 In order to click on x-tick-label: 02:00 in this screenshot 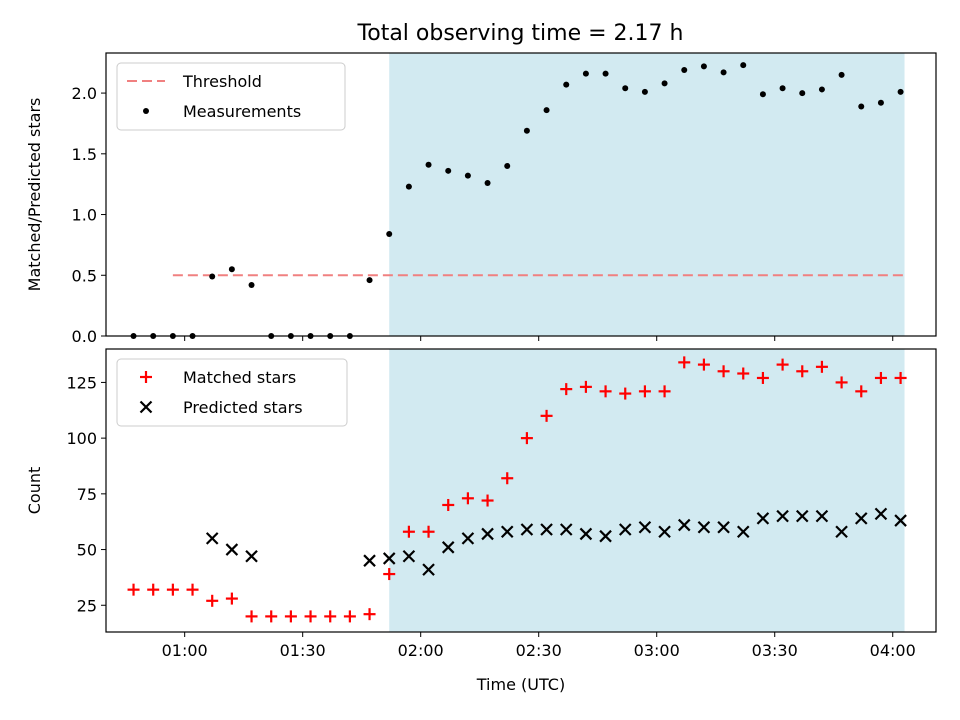, I will do `click(421, 650)`.